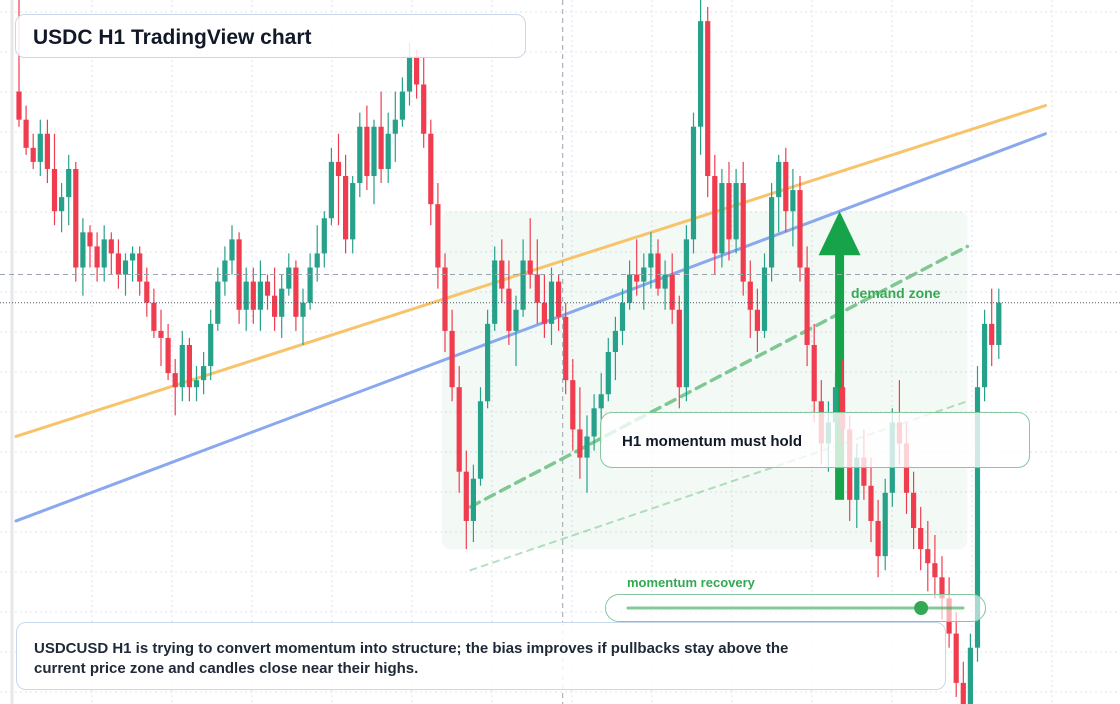  Describe the element at coordinates (172, 37) in the screenshot. I see `chart-title: USDC H1 TradingView chart` at that location.